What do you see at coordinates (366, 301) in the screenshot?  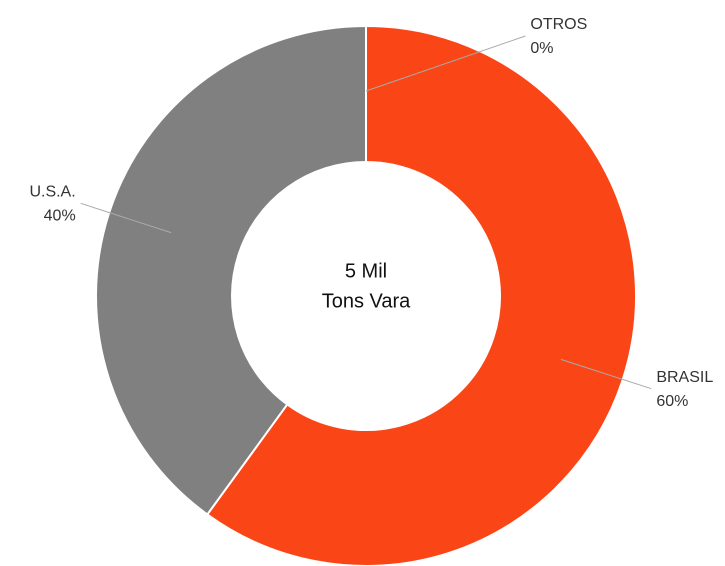 I see `center-text: Tons Vara` at bounding box center [366, 301].